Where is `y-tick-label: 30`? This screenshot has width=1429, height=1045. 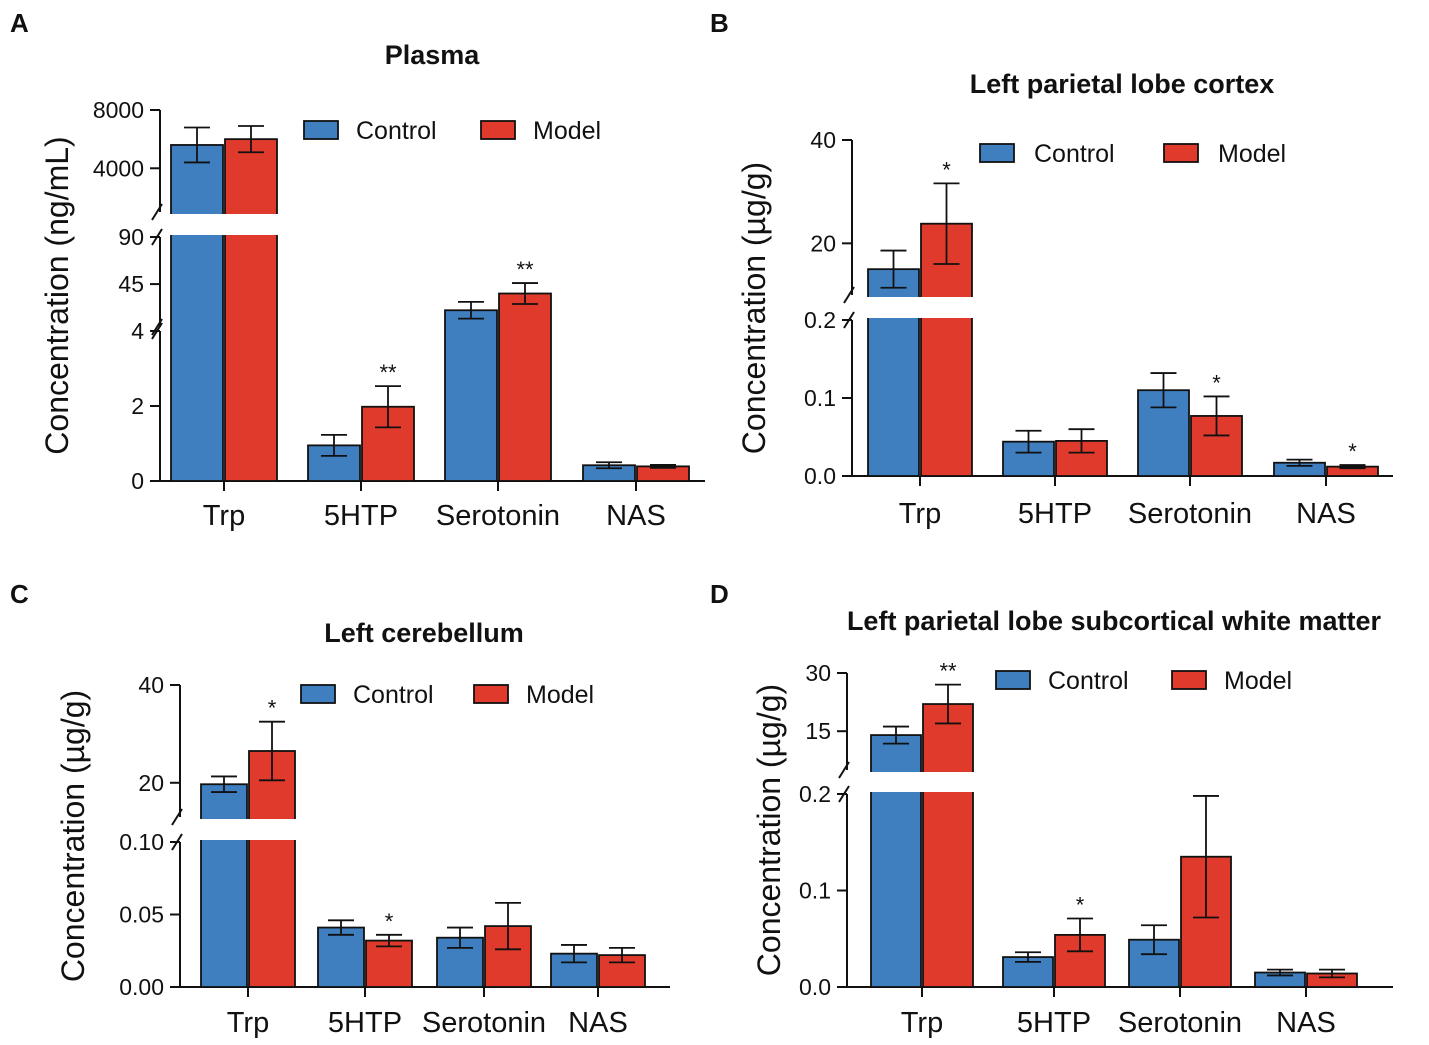 y-tick-label: 30 is located at coordinates (818, 673).